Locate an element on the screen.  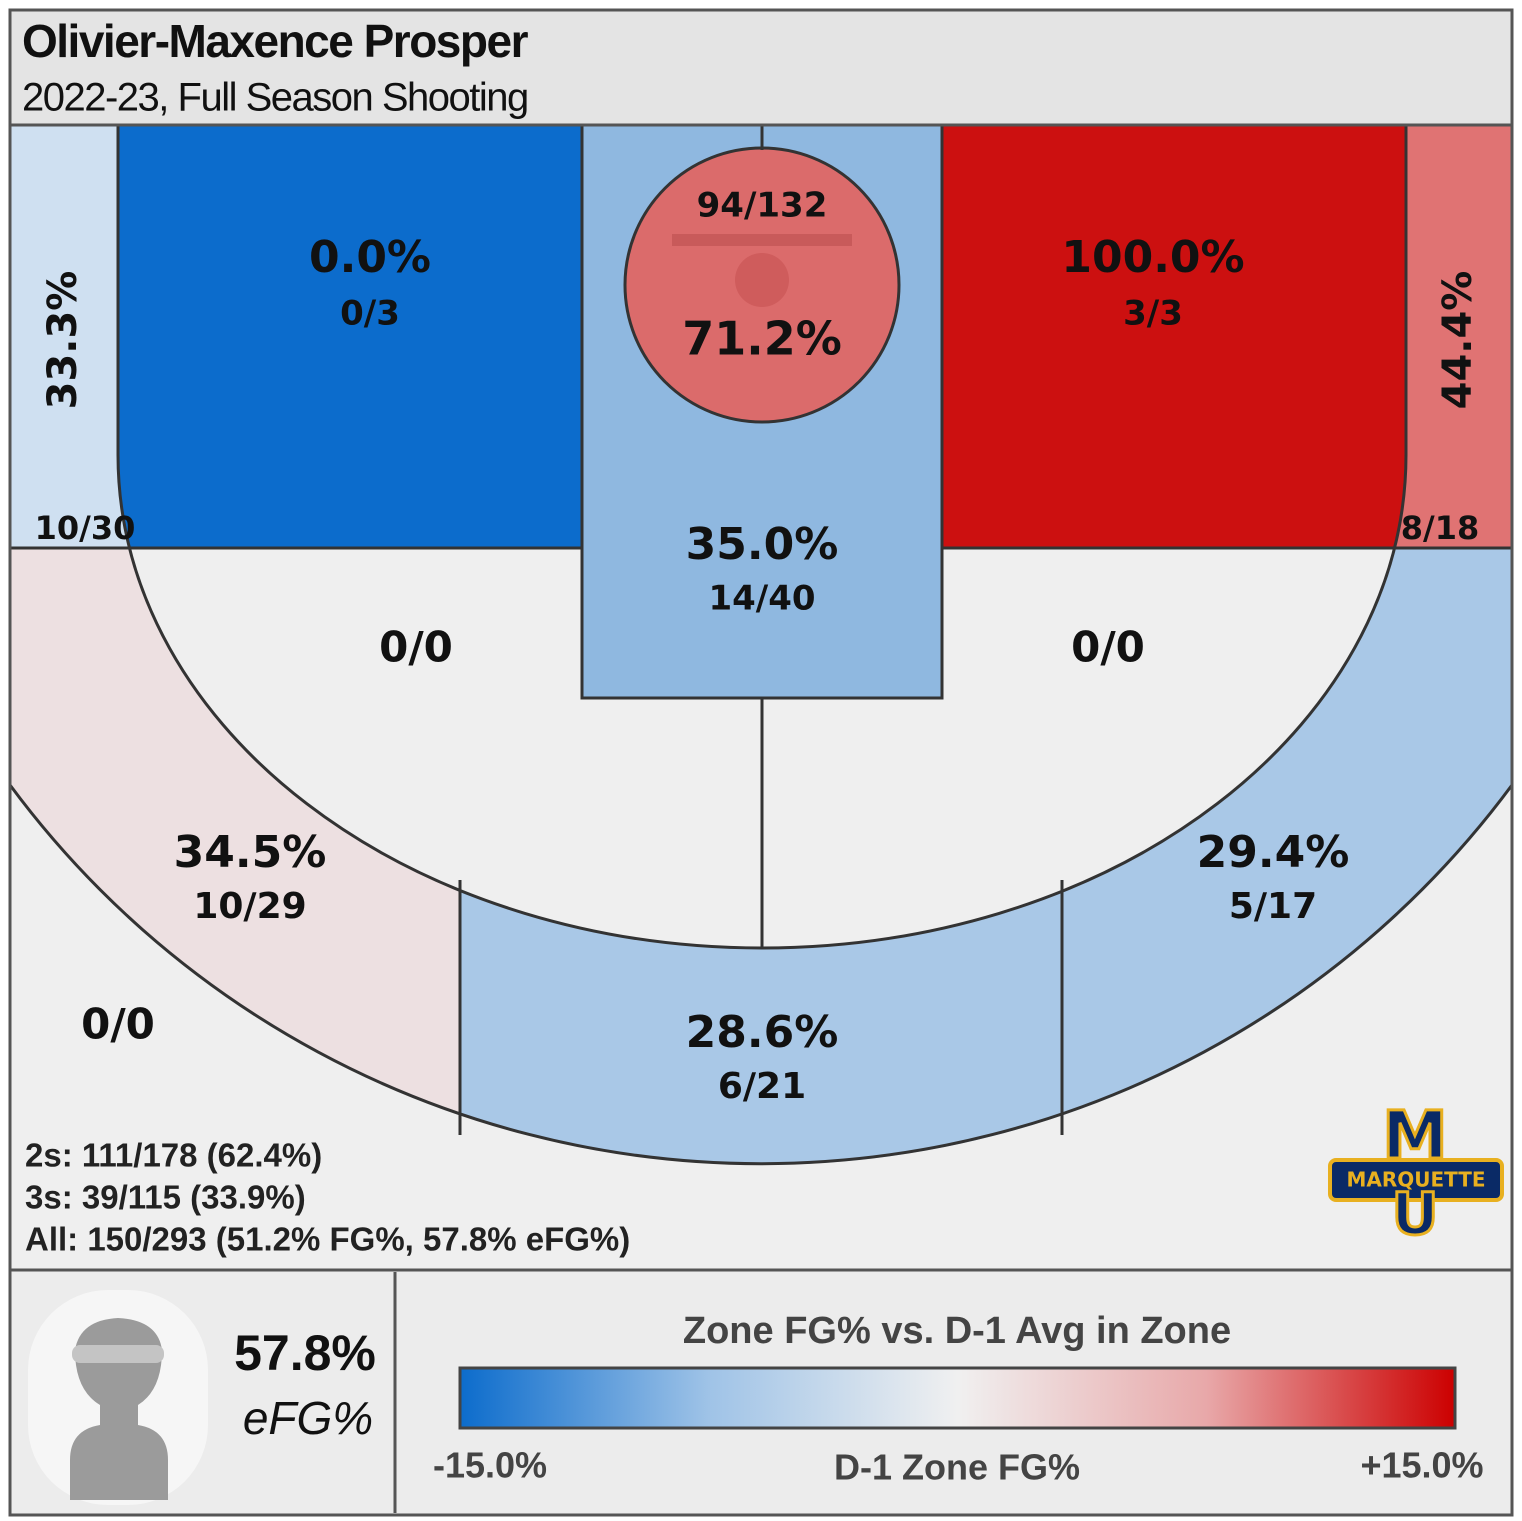
total-line: 3s: 39/115 (33.9%) is located at coordinates (165, 1197).